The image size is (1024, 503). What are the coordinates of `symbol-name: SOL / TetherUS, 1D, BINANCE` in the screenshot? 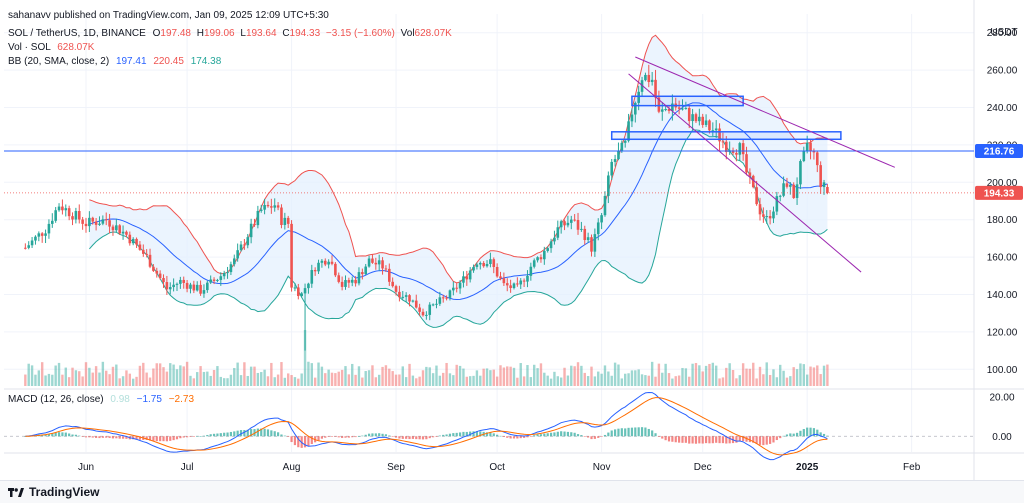 It's located at (77, 33).